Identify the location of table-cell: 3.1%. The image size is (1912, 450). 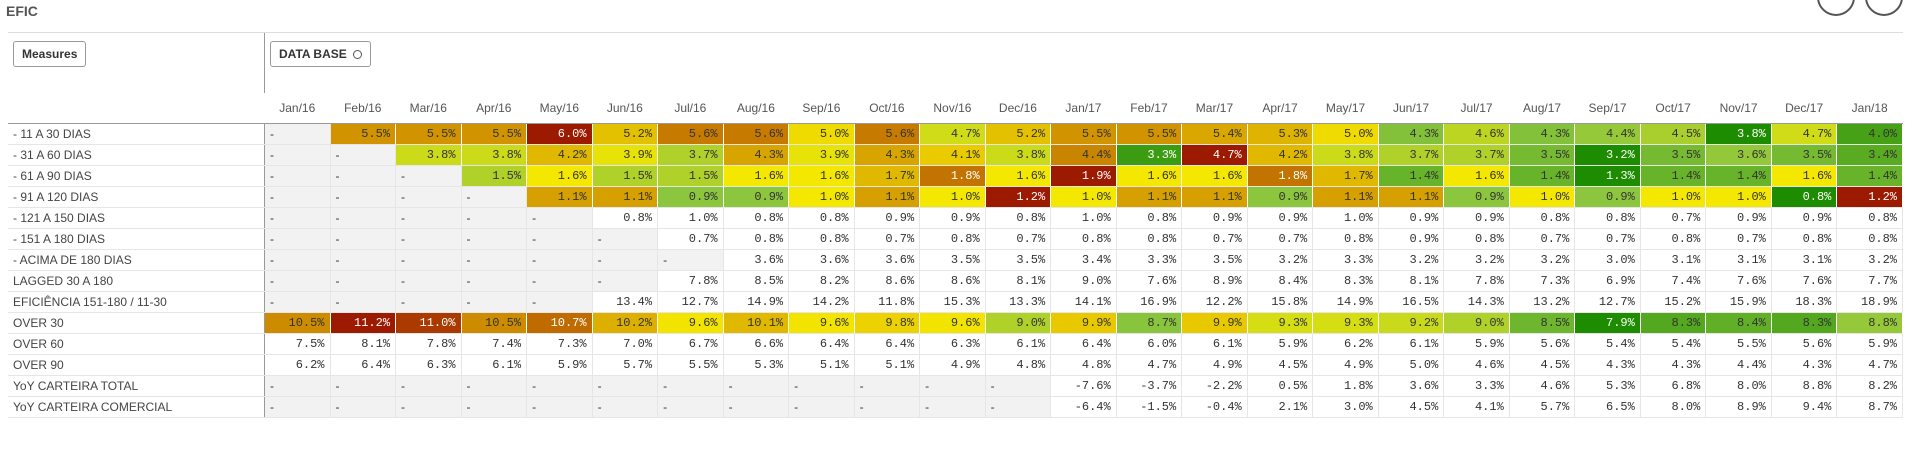
(1673, 260).